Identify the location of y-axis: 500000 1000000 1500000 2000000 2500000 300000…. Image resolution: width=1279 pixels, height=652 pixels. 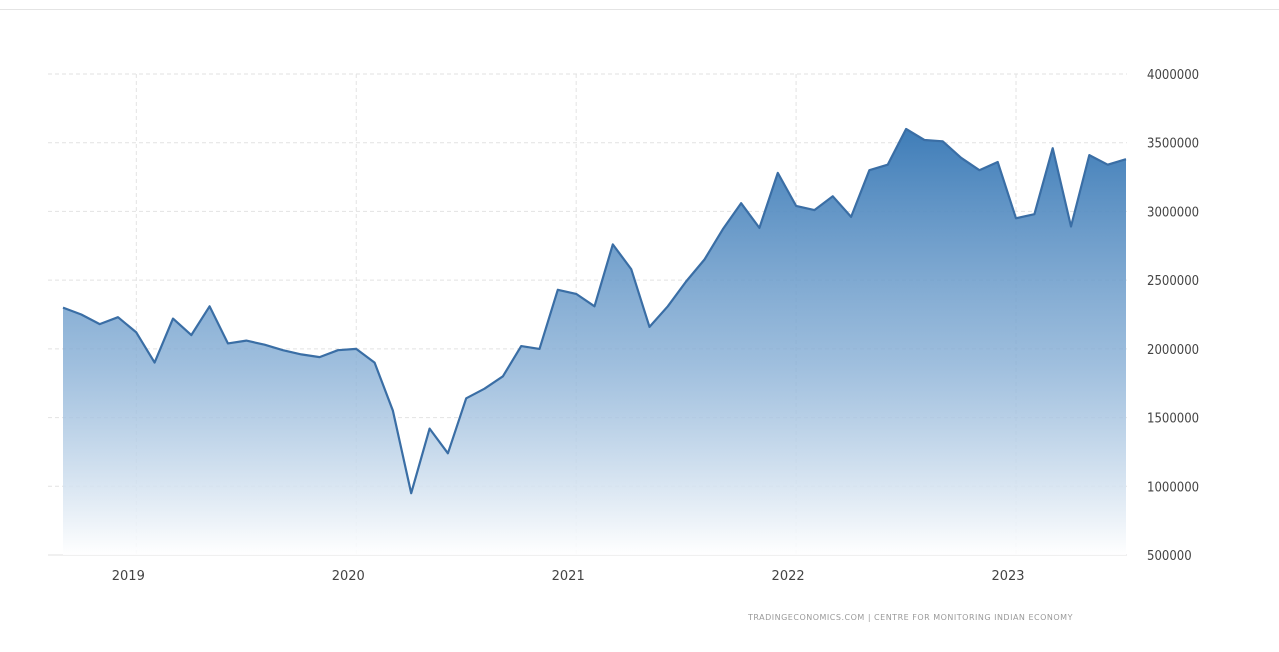
(1173, 316).